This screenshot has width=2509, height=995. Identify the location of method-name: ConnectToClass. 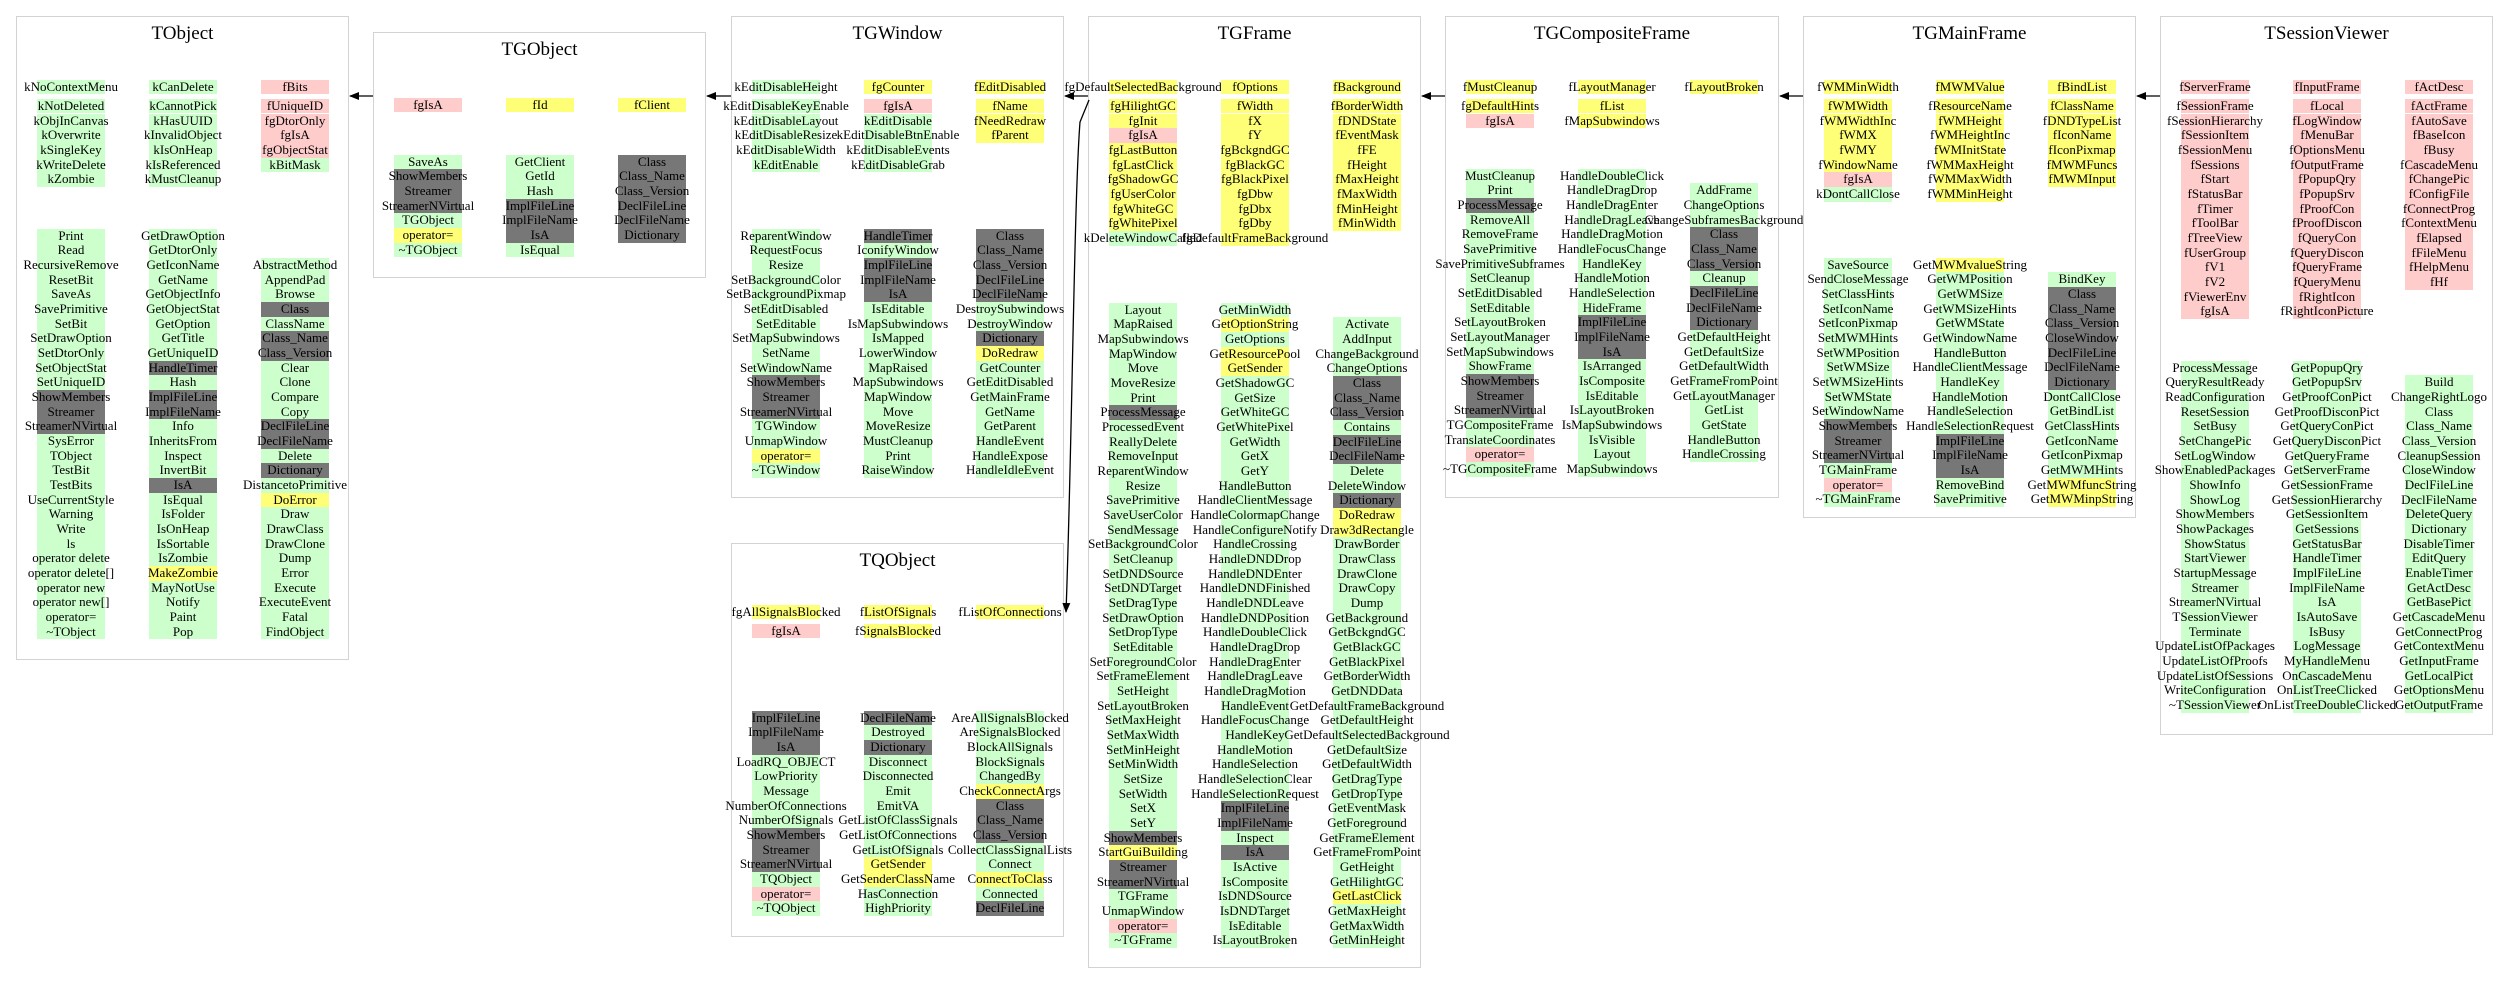
(1010, 879).